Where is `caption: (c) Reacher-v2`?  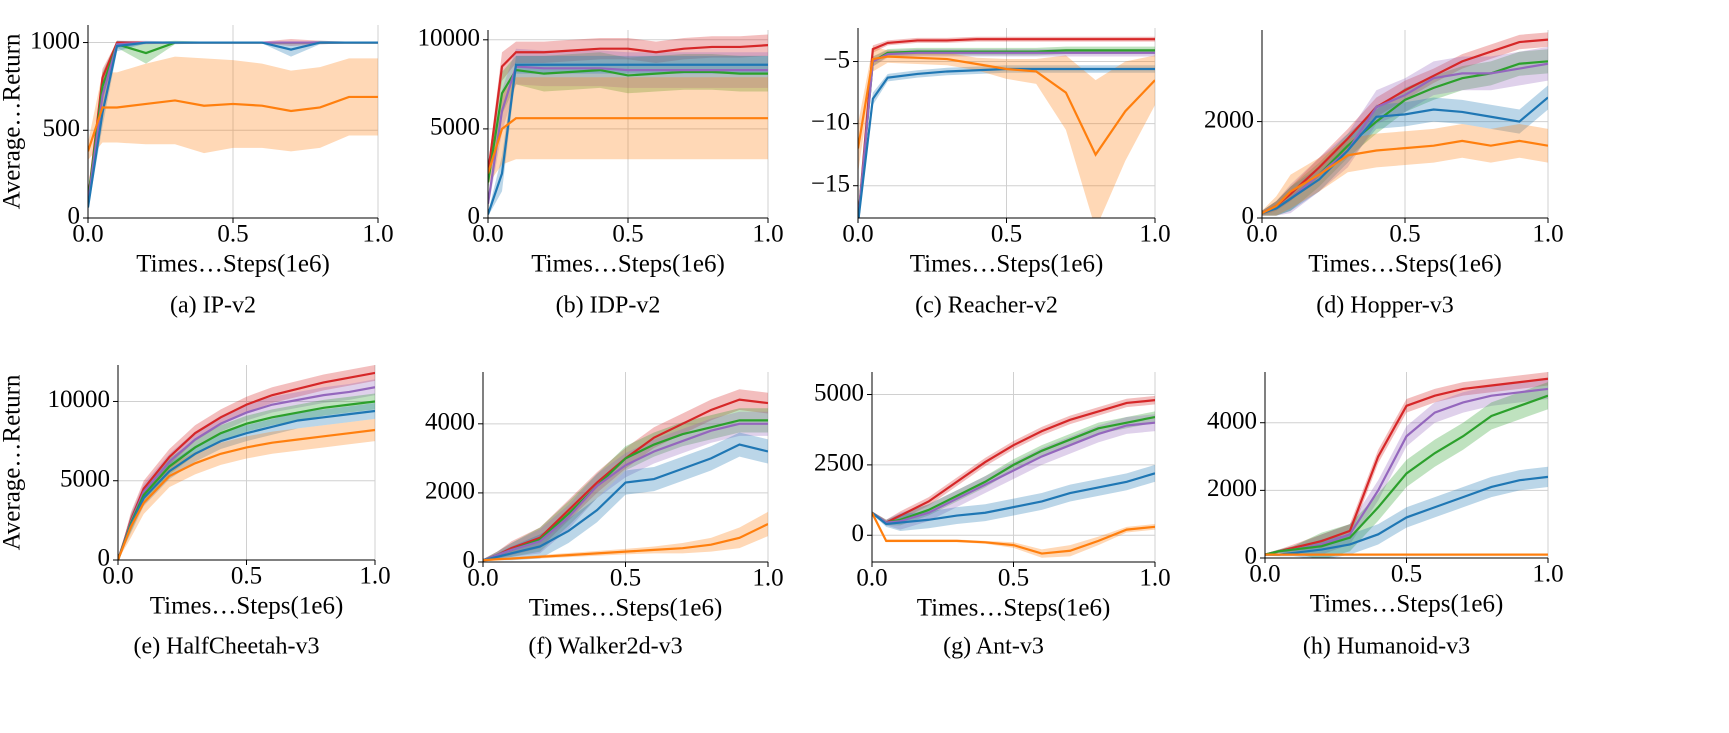 caption: (c) Reacher-v2 is located at coordinates (986, 306).